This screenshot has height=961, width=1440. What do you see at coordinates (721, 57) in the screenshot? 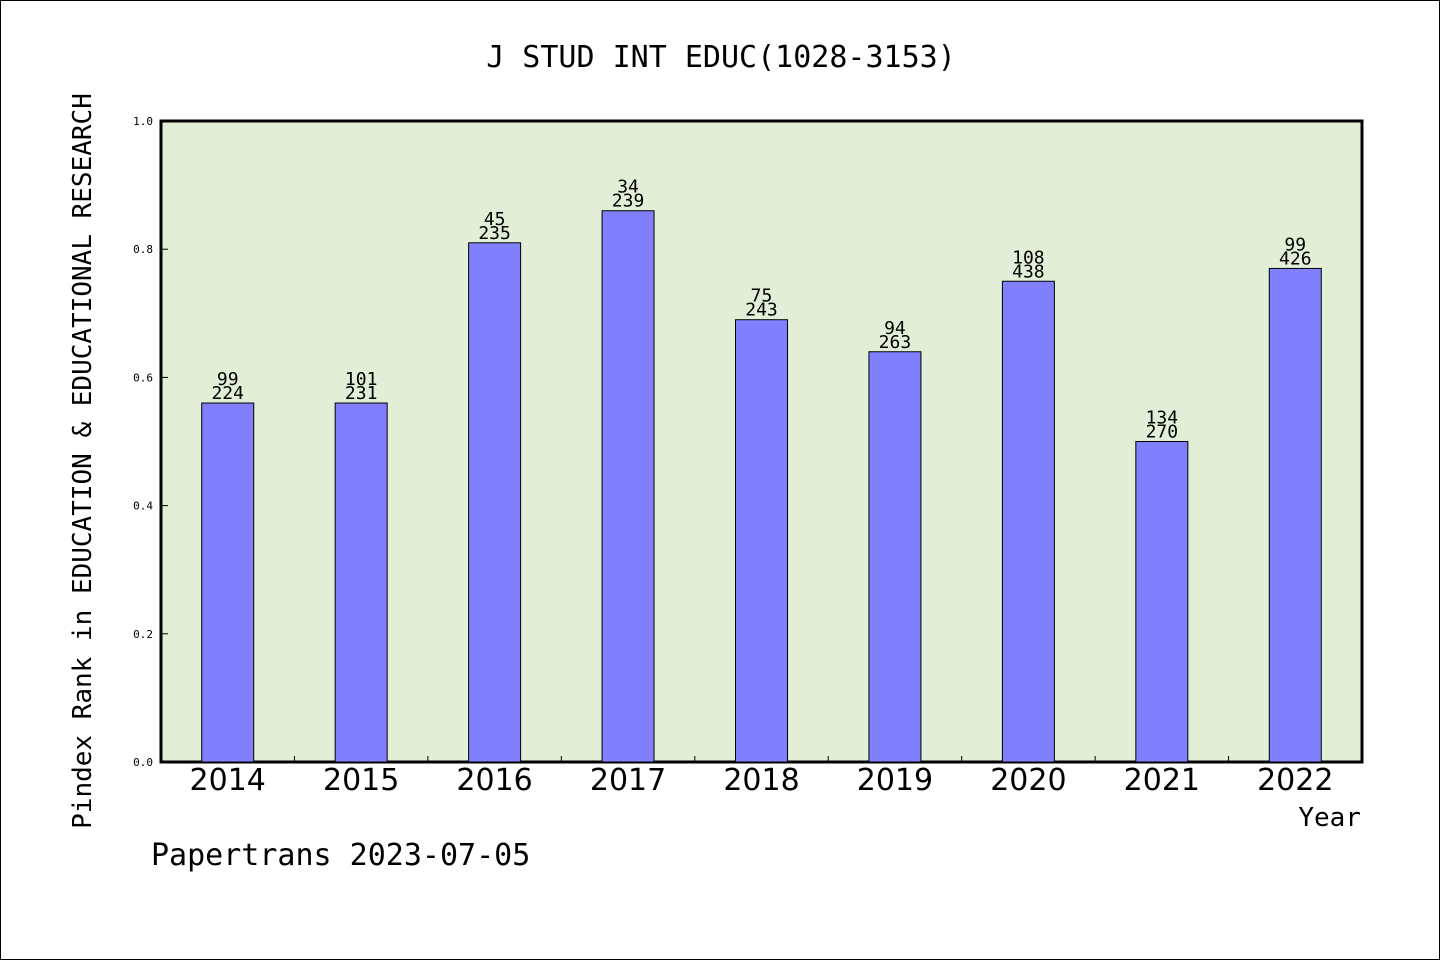
I see `chart-title: J STUD INT EDUC(1028-3153)` at bounding box center [721, 57].